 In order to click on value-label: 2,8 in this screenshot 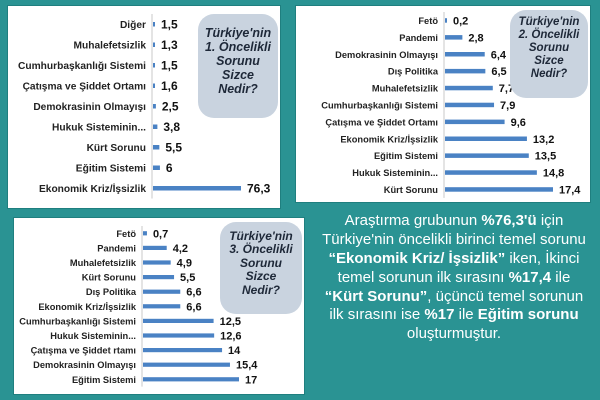, I will do `click(475, 38)`.